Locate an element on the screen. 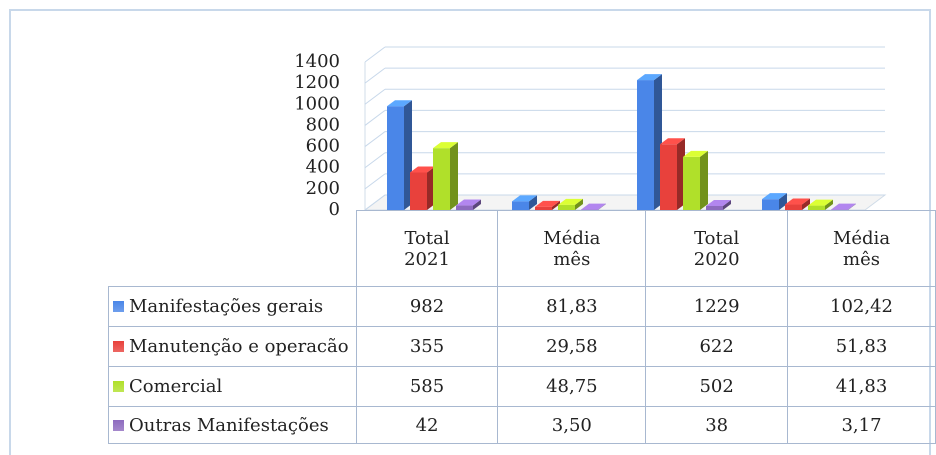 This screenshot has width=936, height=455. series-row: Manifestações gerais 982 81,83 1229 102,42 is located at coordinates (522, 306).